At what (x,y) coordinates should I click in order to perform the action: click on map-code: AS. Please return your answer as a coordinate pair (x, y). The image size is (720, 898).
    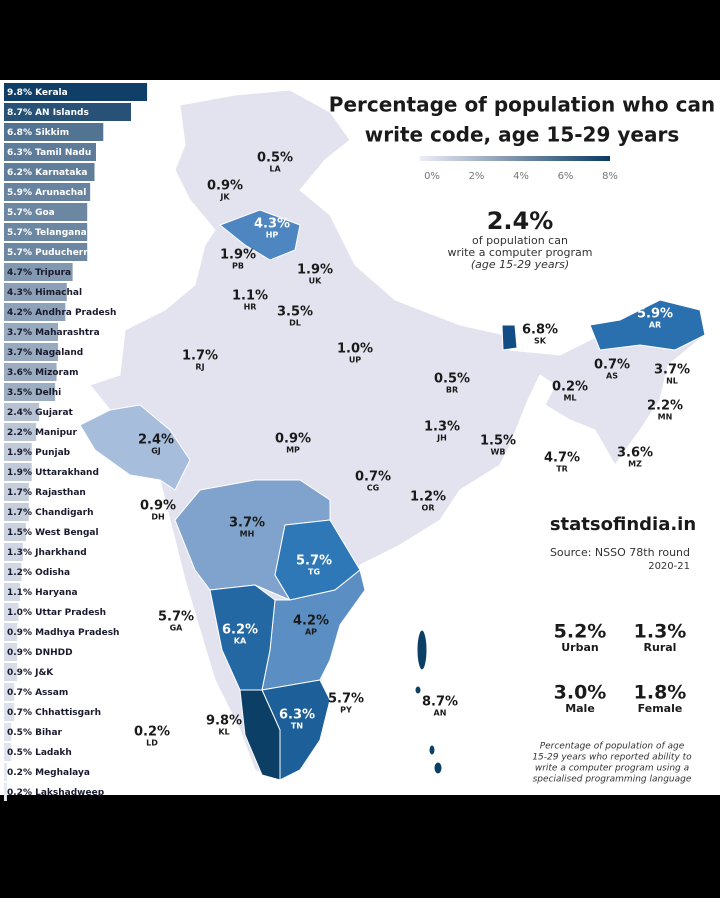
    Looking at the image, I should click on (612, 376).